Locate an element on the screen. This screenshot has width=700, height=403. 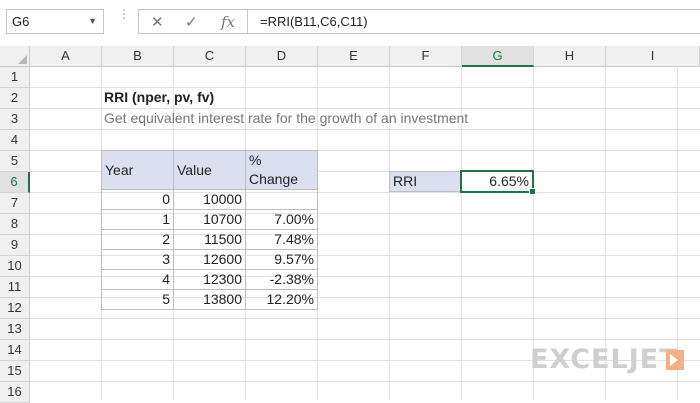
name-box: G6 ▼ is located at coordinates (55, 21).